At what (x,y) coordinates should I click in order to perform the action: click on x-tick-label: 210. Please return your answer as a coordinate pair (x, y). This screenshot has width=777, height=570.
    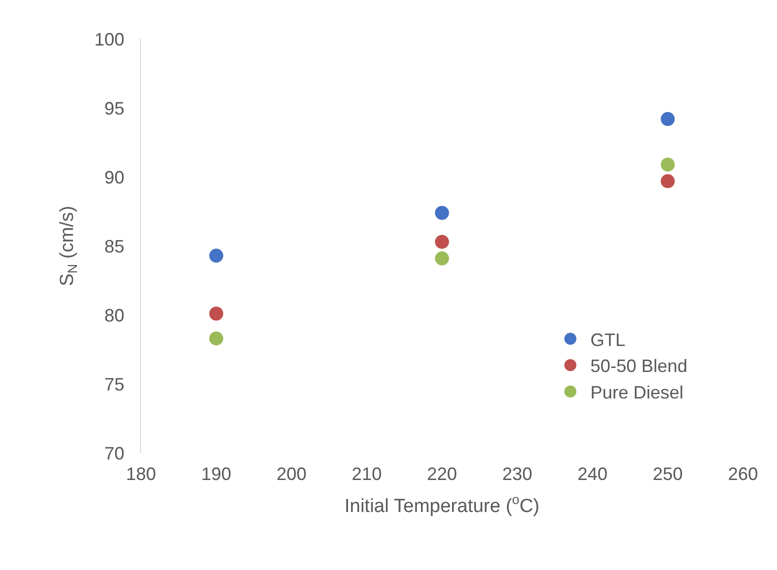
    Looking at the image, I should click on (367, 474).